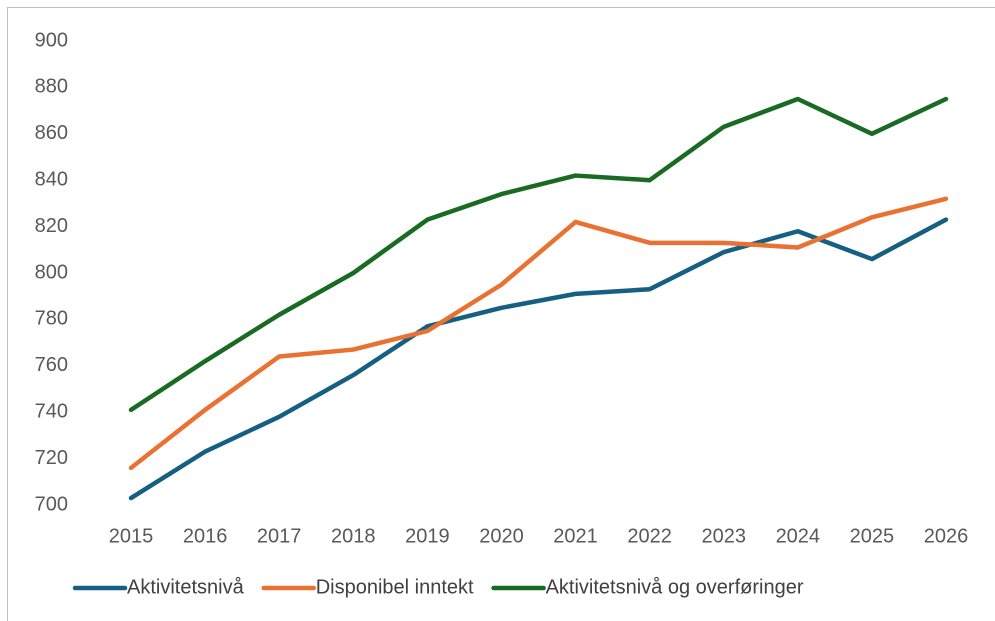  I want to click on x-tick-label: 2024, so click(798, 536).